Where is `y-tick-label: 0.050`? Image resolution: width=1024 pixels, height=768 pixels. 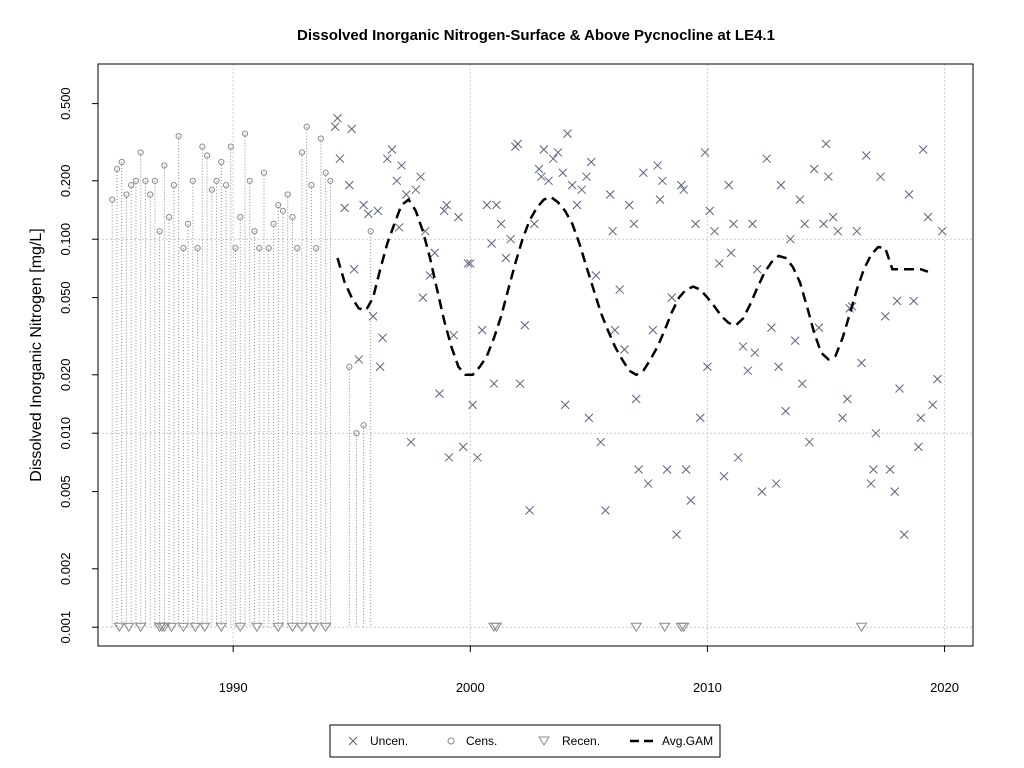 y-tick-label: 0.050 is located at coordinates (65, 297).